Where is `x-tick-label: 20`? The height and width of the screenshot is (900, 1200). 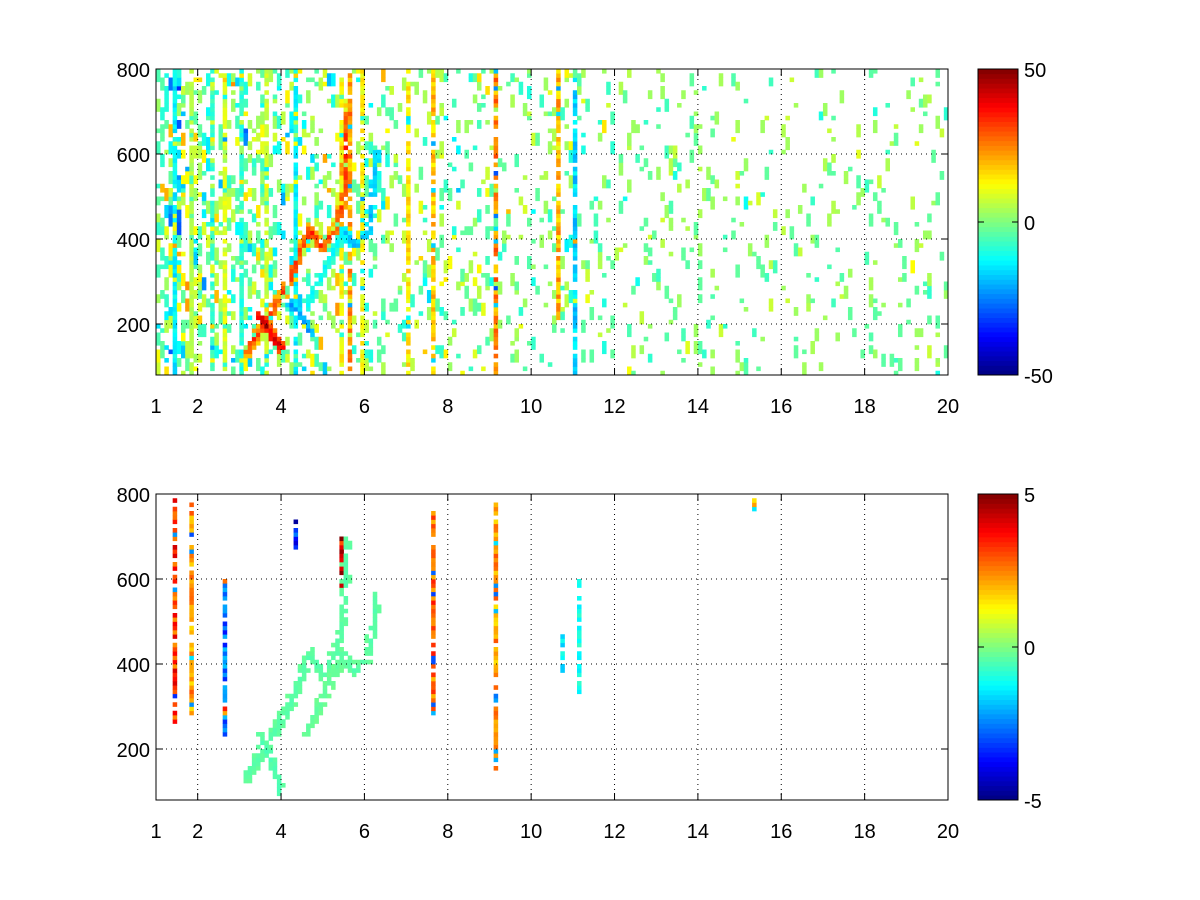 x-tick-label: 20 is located at coordinates (948, 407).